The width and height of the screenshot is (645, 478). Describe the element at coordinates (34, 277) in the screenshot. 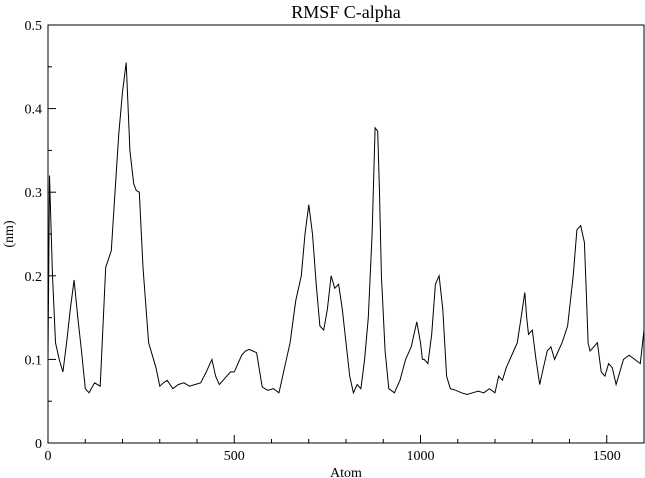

I see `y-tick-label: 0.2` at that location.